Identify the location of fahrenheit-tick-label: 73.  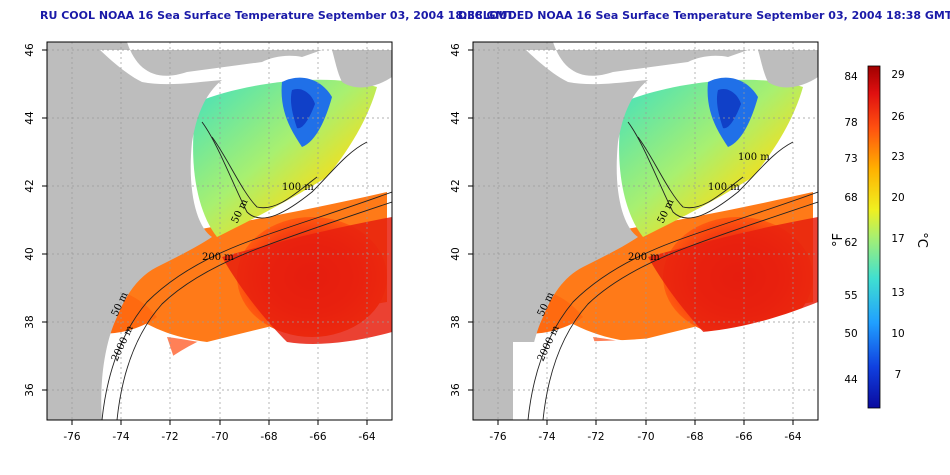
(850, 159).